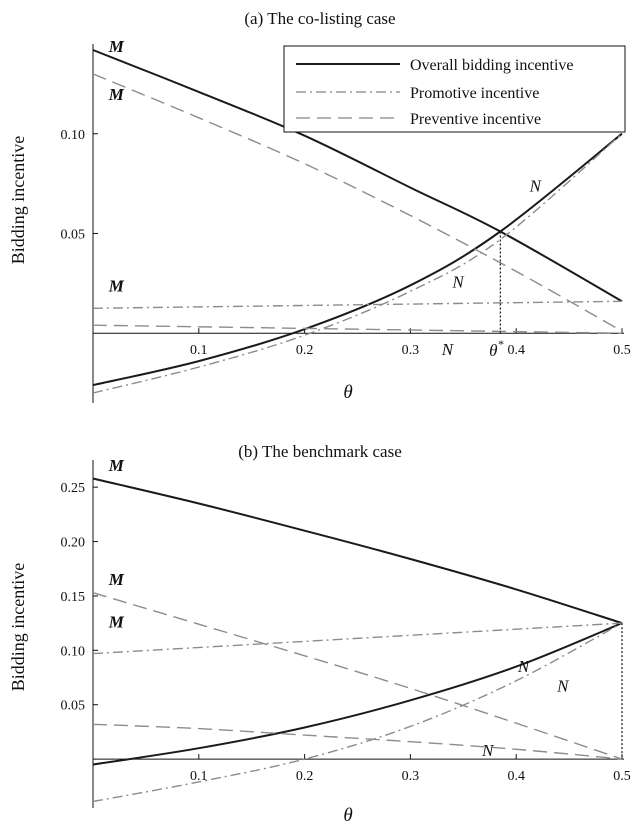 This screenshot has height=827, width=634. What do you see at coordinates (73, 543) in the screenshot?
I see `y-tick-label: 0.20` at bounding box center [73, 543].